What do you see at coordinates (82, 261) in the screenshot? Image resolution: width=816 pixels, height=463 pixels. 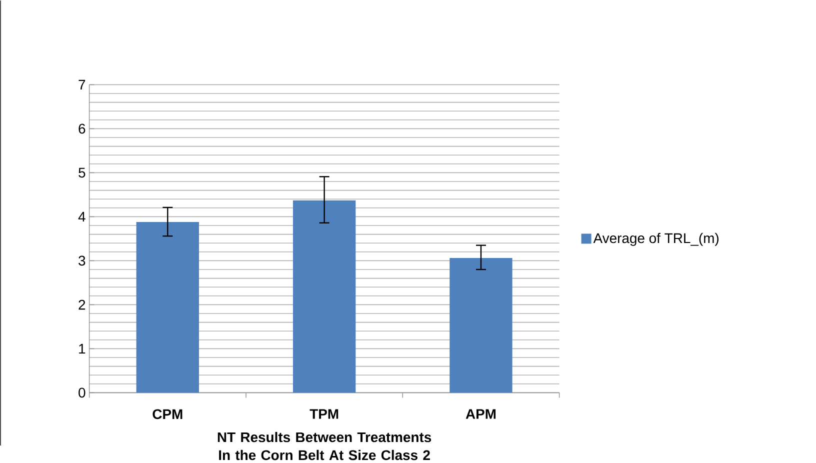 I see `y-tick-label: 3` at bounding box center [82, 261].